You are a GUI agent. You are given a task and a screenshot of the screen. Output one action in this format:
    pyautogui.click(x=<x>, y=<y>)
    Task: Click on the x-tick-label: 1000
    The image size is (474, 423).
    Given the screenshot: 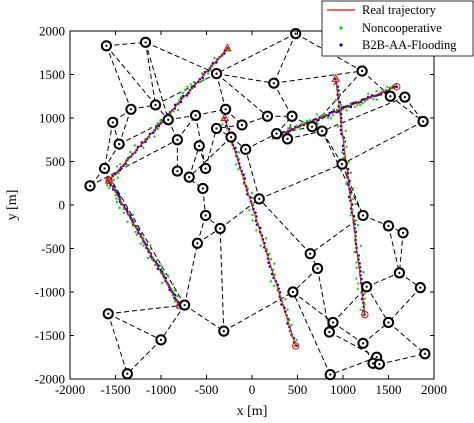 What is the action you would take?
    pyautogui.click(x=343, y=389)
    